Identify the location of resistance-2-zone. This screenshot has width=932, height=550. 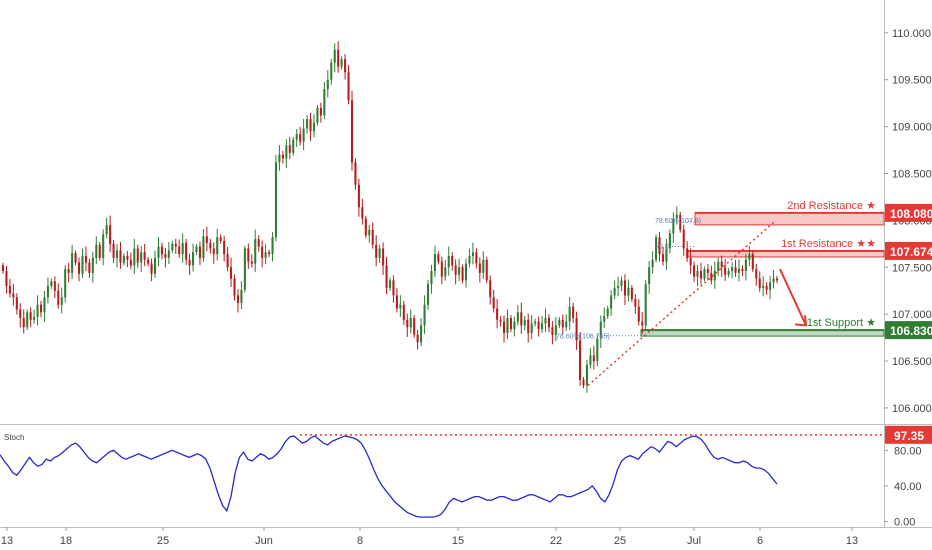
(789, 219).